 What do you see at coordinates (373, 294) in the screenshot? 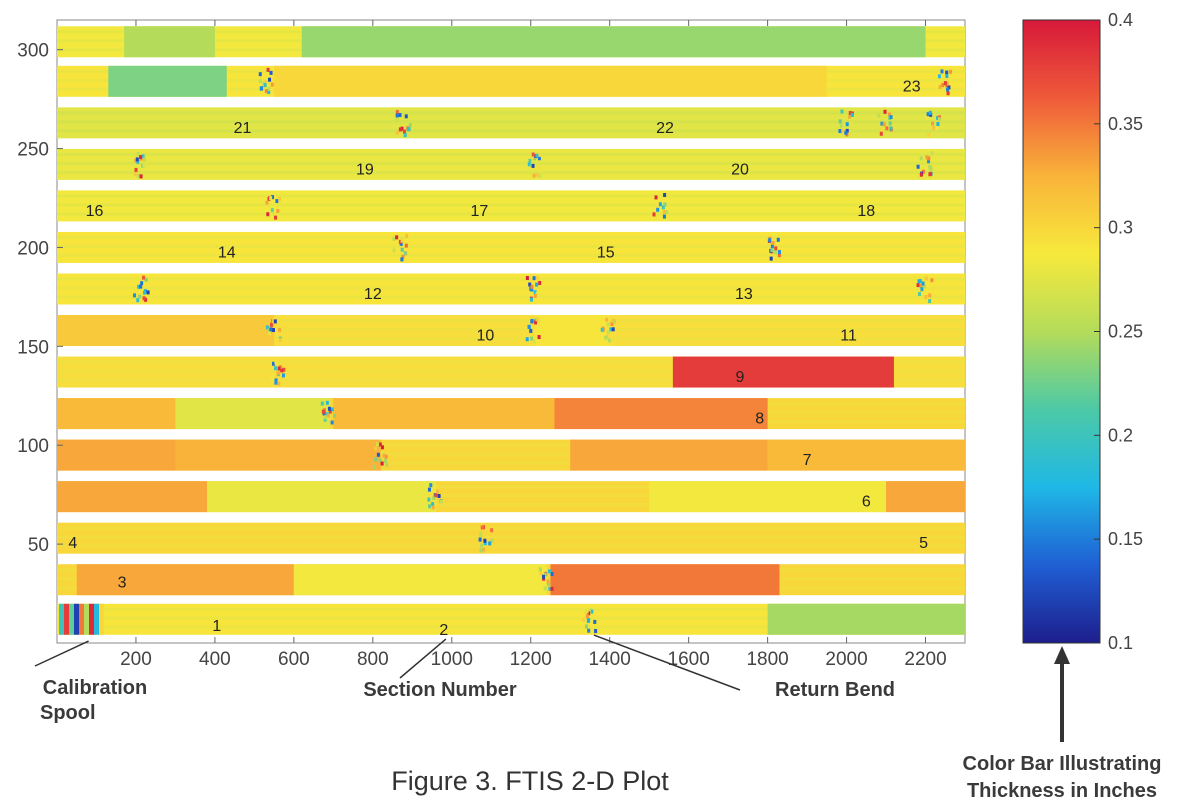
I see `section-label: 12` at bounding box center [373, 294].